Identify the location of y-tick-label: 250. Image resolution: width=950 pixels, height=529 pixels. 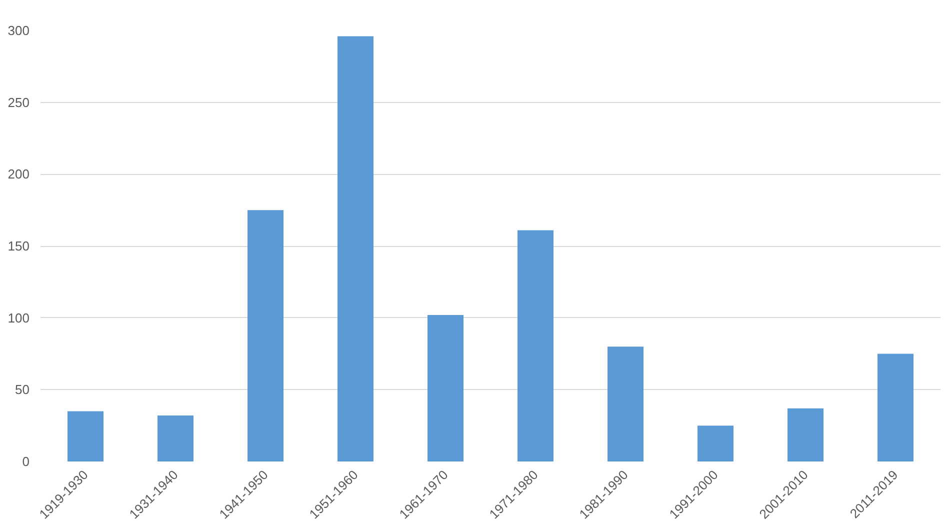
(19, 102).